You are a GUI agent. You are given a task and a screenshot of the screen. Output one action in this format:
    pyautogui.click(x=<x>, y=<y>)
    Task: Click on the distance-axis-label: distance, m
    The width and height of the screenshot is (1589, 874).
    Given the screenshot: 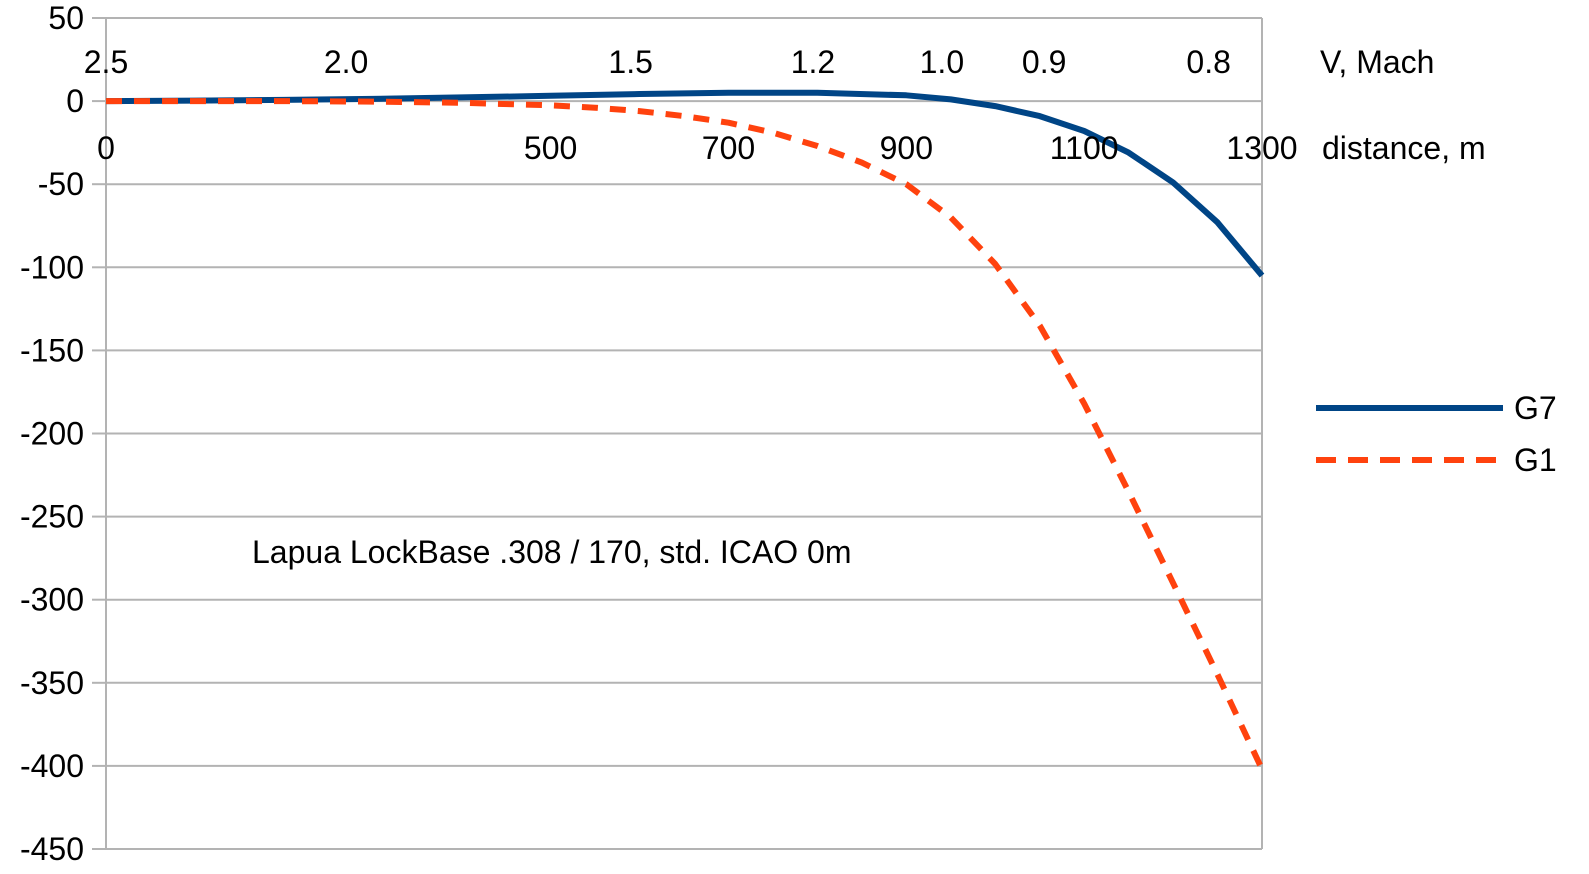 What is the action you would take?
    pyautogui.click(x=1404, y=148)
    